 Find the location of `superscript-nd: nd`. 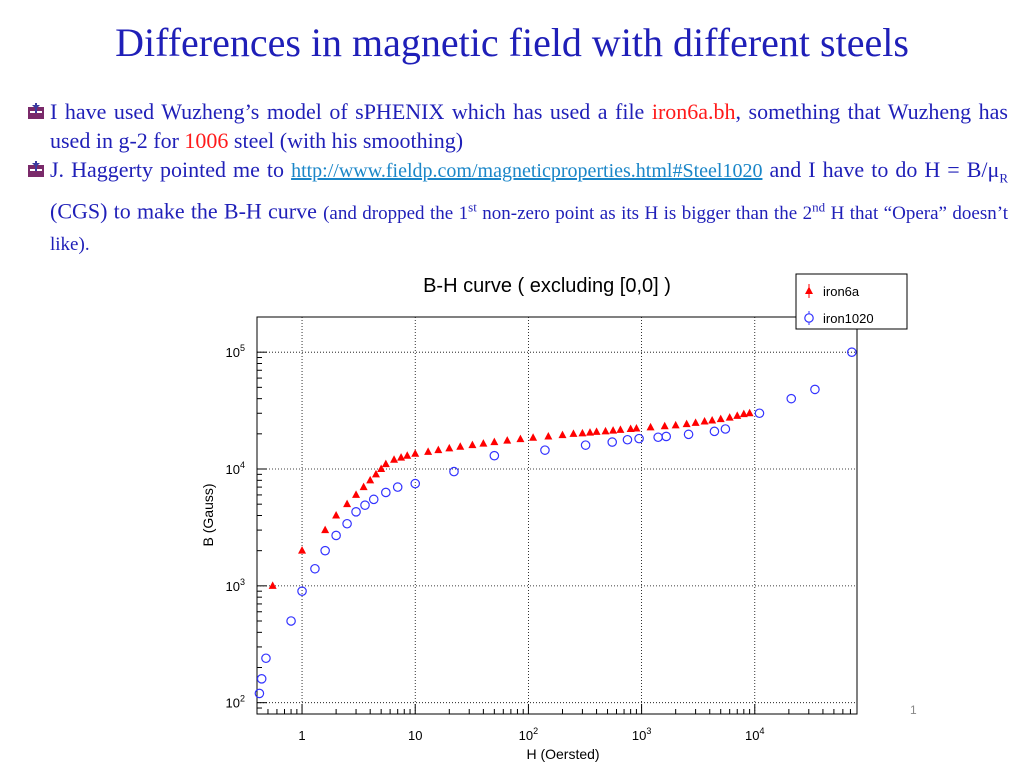

superscript-nd: nd is located at coordinates (819, 207).